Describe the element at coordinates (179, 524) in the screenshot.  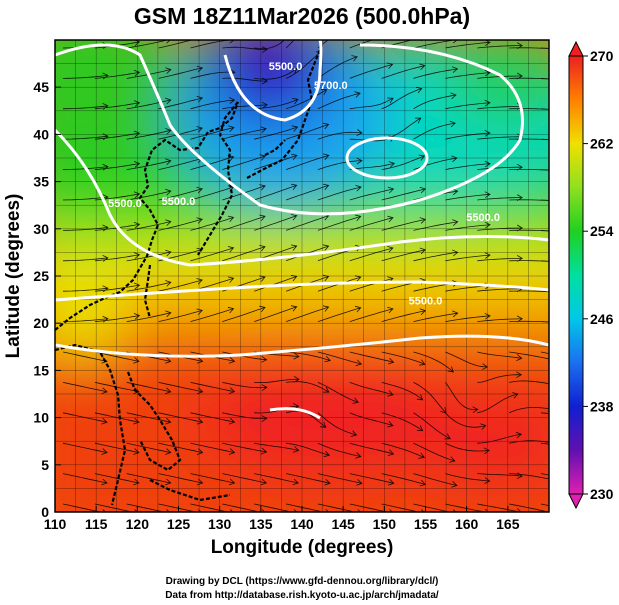
I see `x-tick-label: 125` at that location.